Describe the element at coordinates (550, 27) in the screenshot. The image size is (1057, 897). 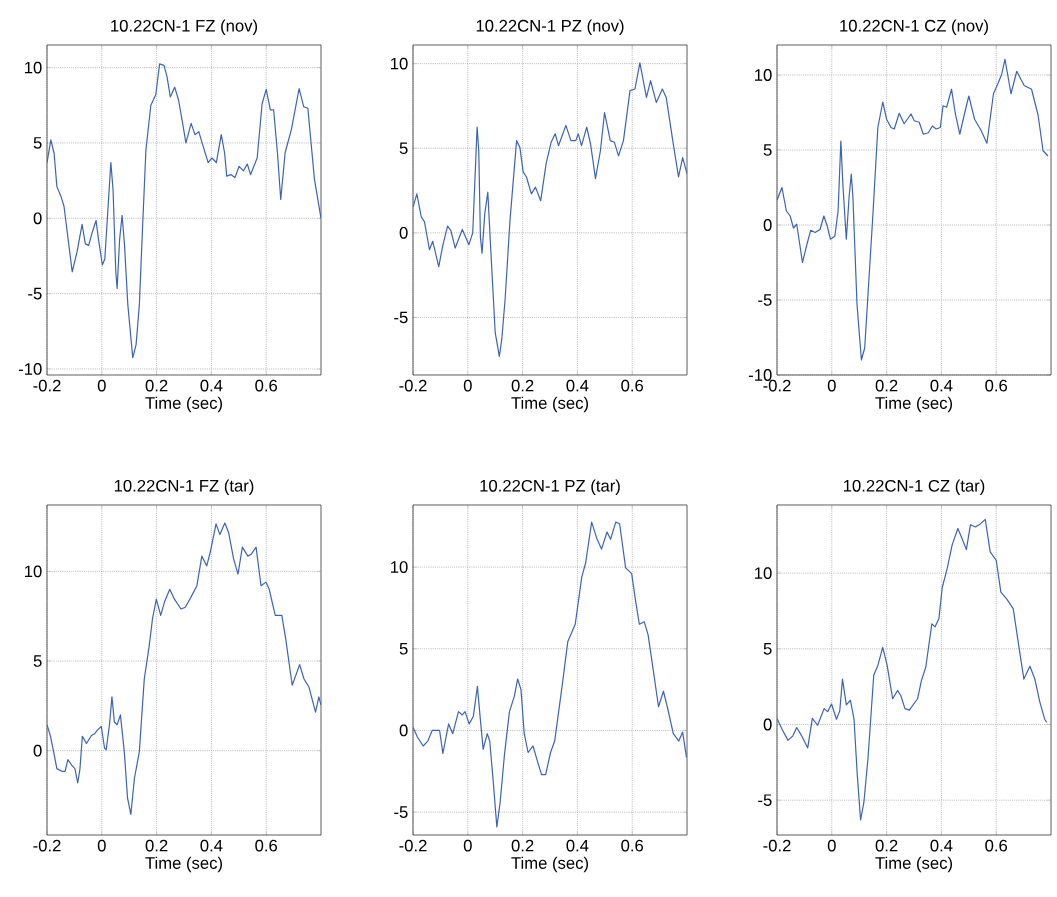
I see `chart-title: 10.22CN-1 PZ (nov)` at that location.